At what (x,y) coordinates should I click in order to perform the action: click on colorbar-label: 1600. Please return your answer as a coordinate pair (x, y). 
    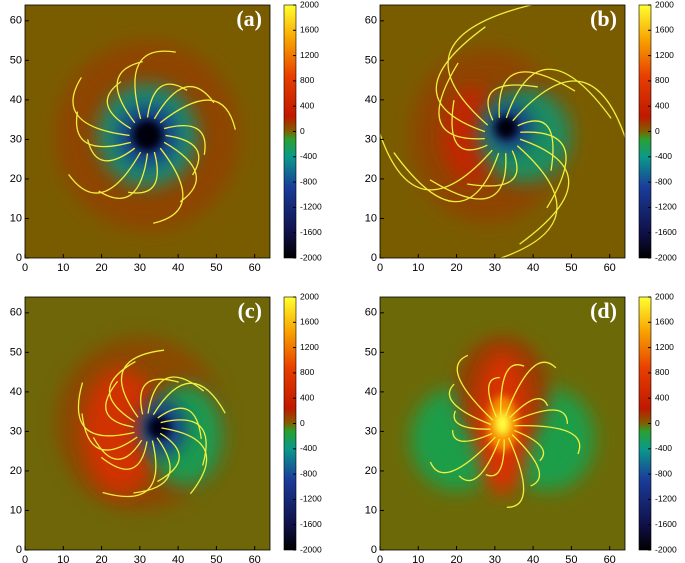
    Looking at the image, I should click on (309, 322).